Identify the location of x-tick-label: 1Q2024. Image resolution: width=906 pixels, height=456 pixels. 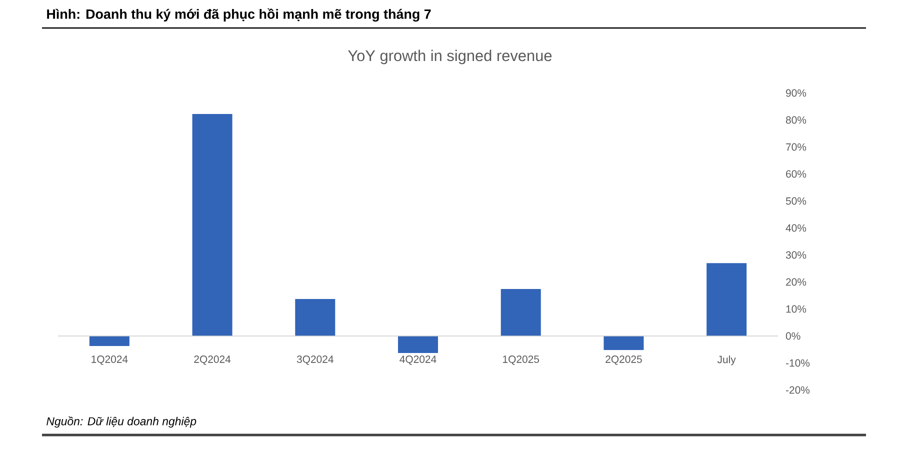
(110, 360).